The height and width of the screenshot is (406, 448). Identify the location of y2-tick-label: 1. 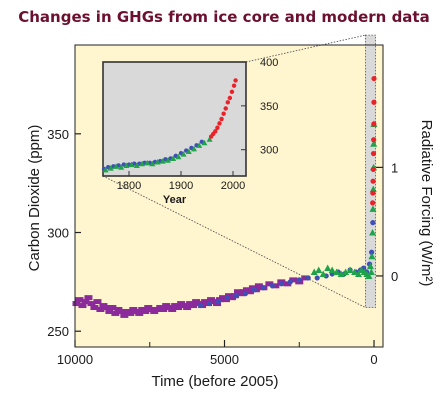
(394, 167).